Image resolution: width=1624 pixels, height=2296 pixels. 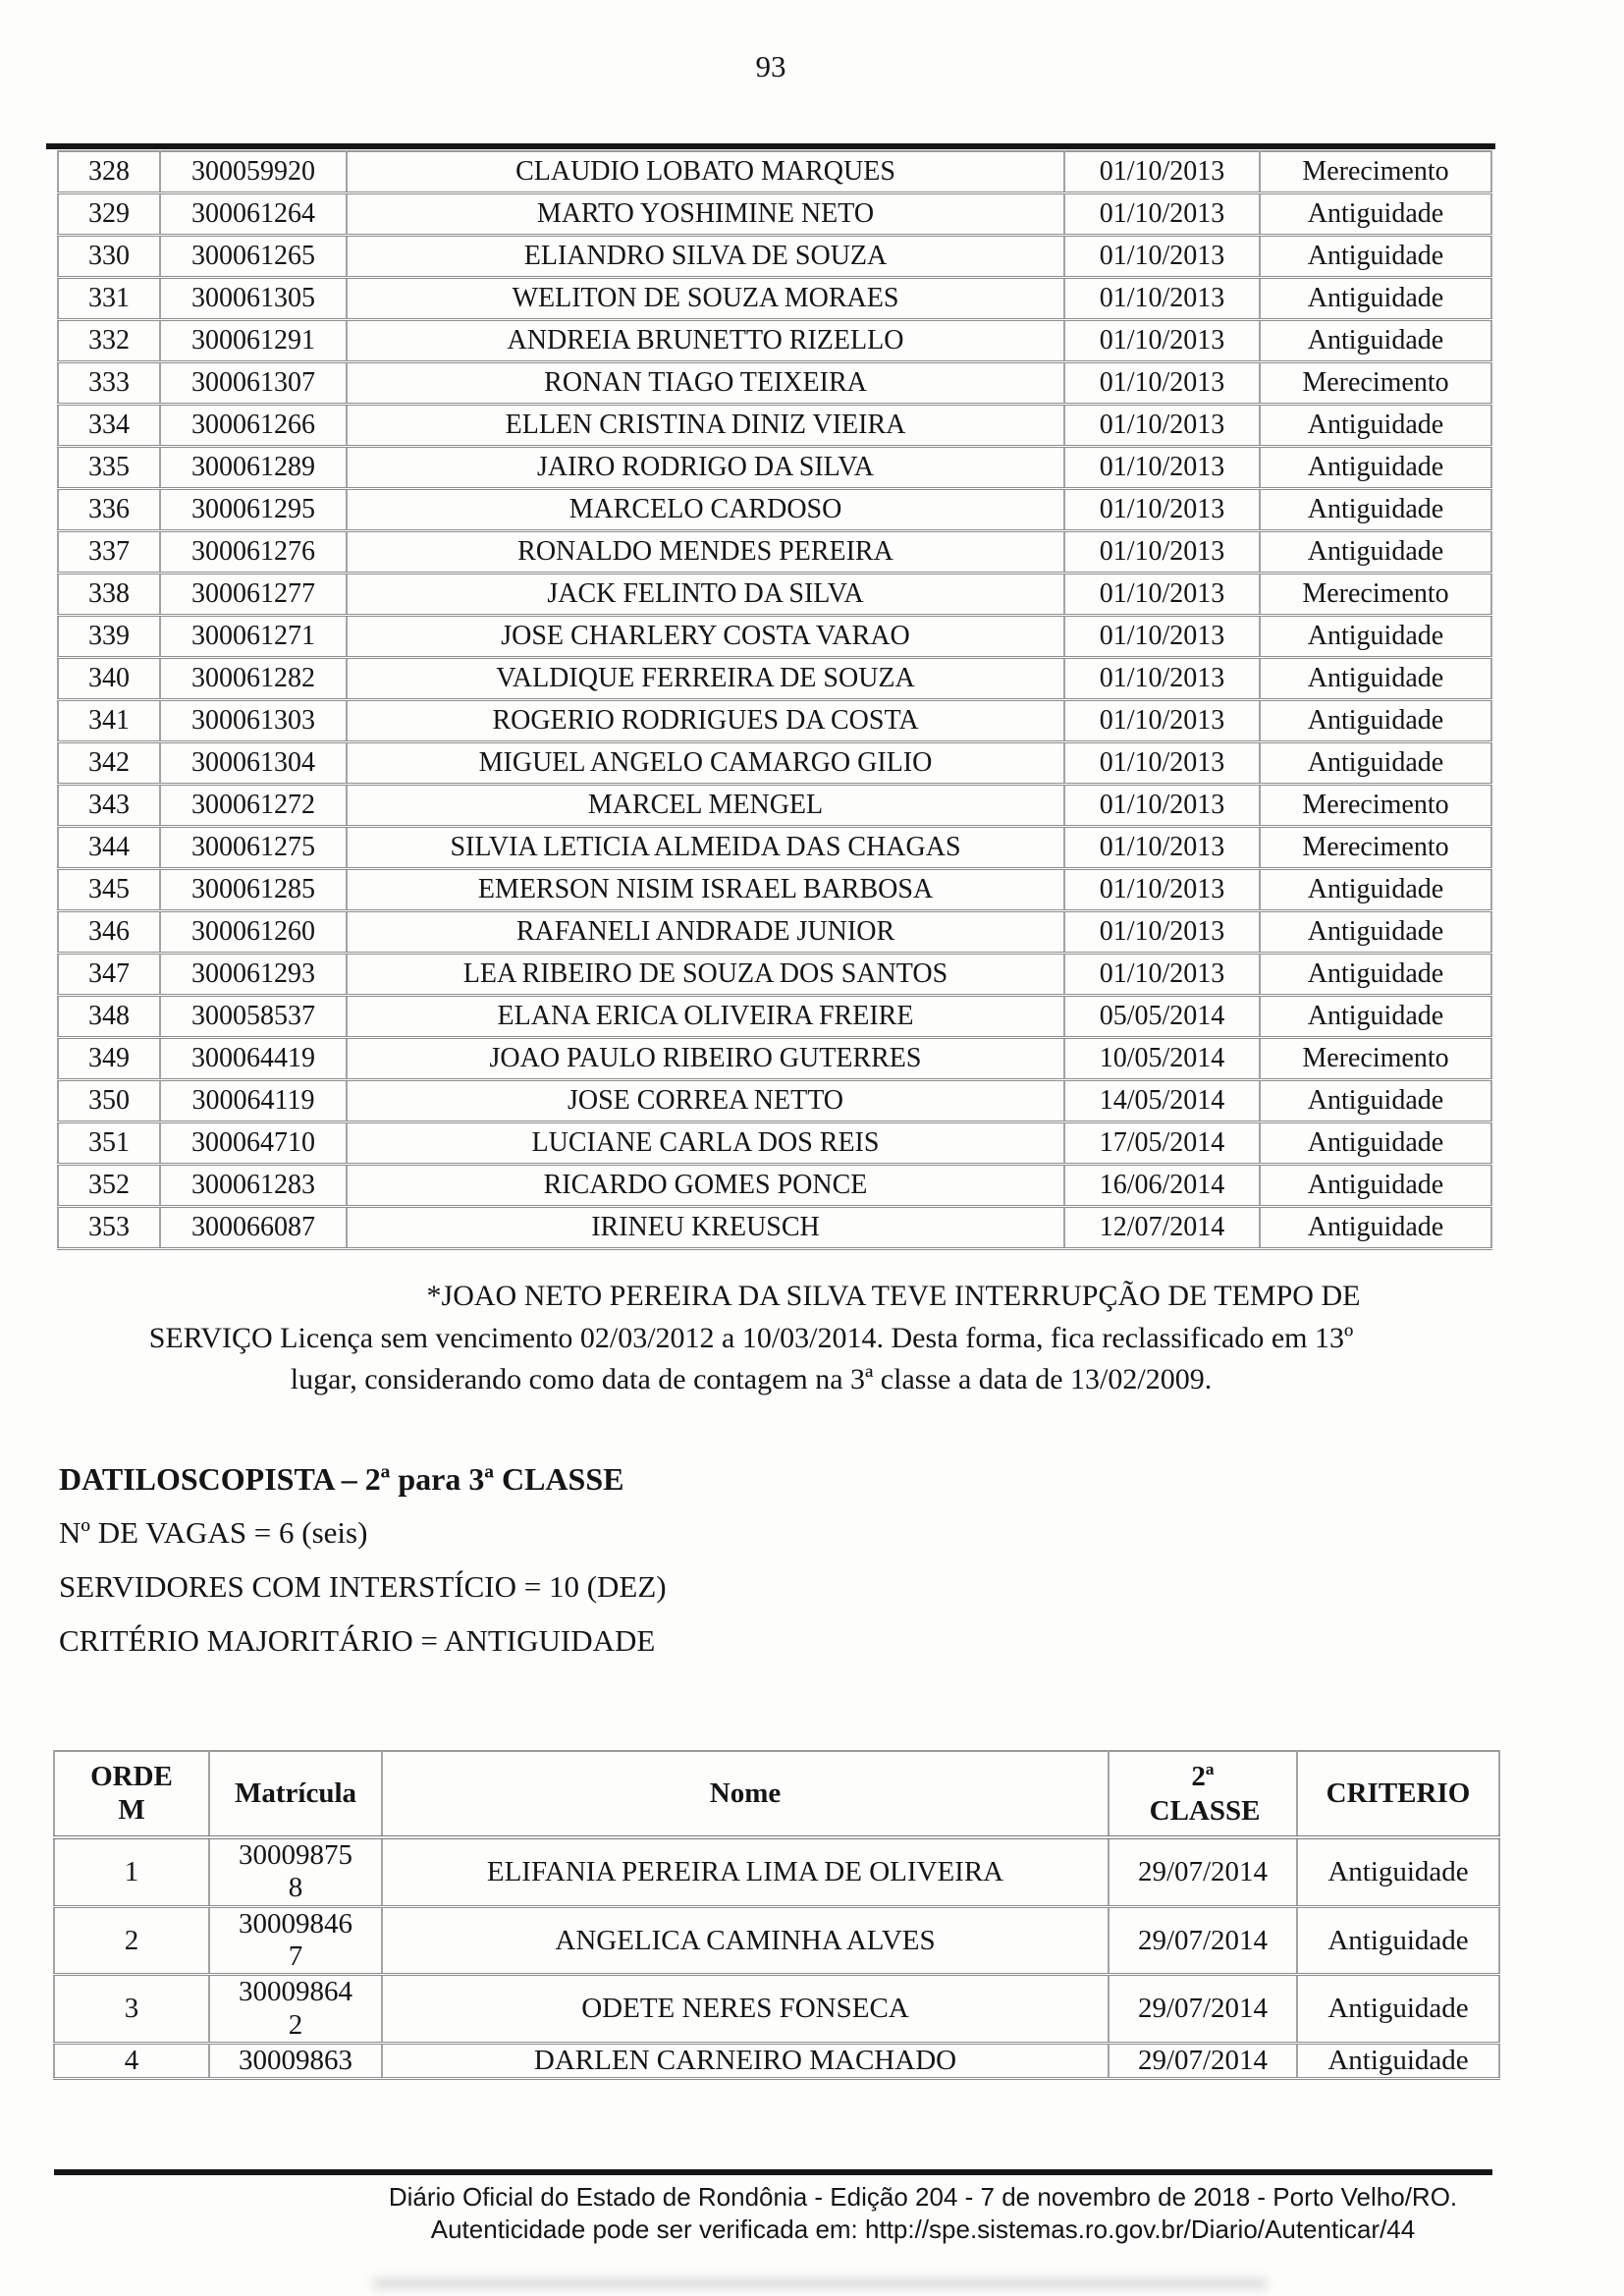 I want to click on nome-cell: ELLEN CRISTINA DINIZ VIEIRA, so click(x=705, y=426).